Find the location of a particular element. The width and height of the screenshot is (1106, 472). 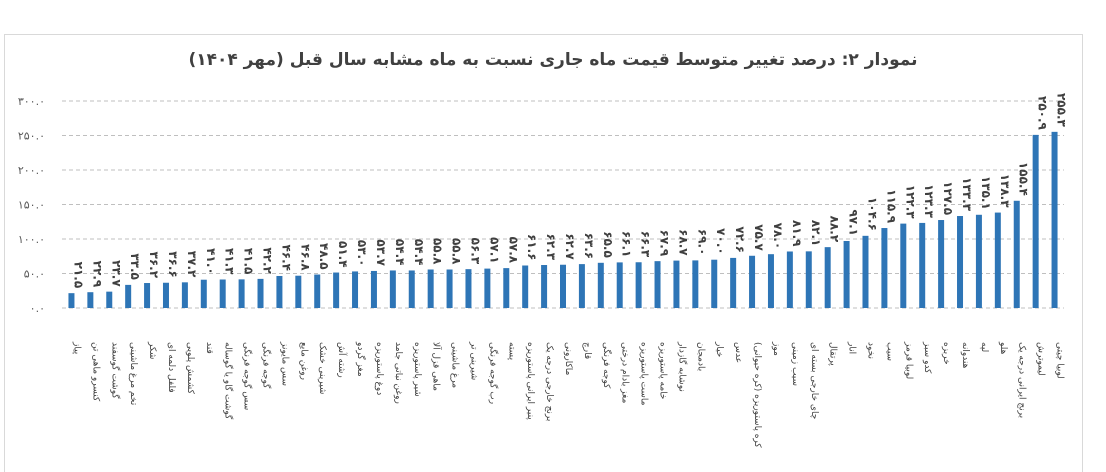

category-label: برنج خارجی درجه یک is located at coordinates (549, 381).